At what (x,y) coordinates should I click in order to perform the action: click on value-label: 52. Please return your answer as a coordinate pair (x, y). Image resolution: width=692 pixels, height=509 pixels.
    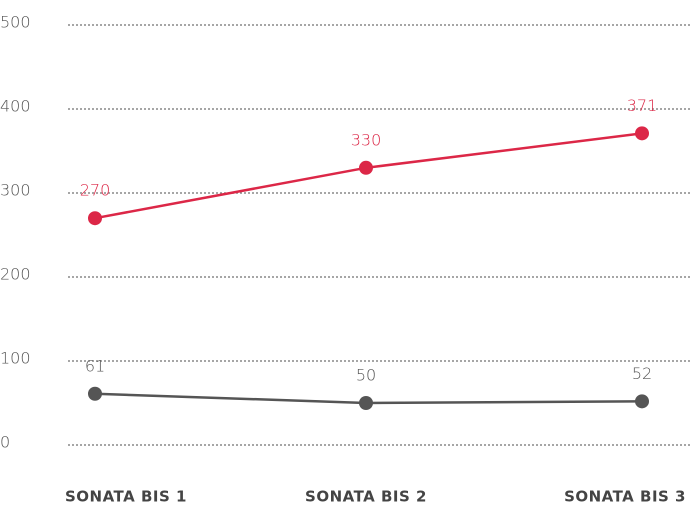
    Looking at the image, I should click on (642, 373).